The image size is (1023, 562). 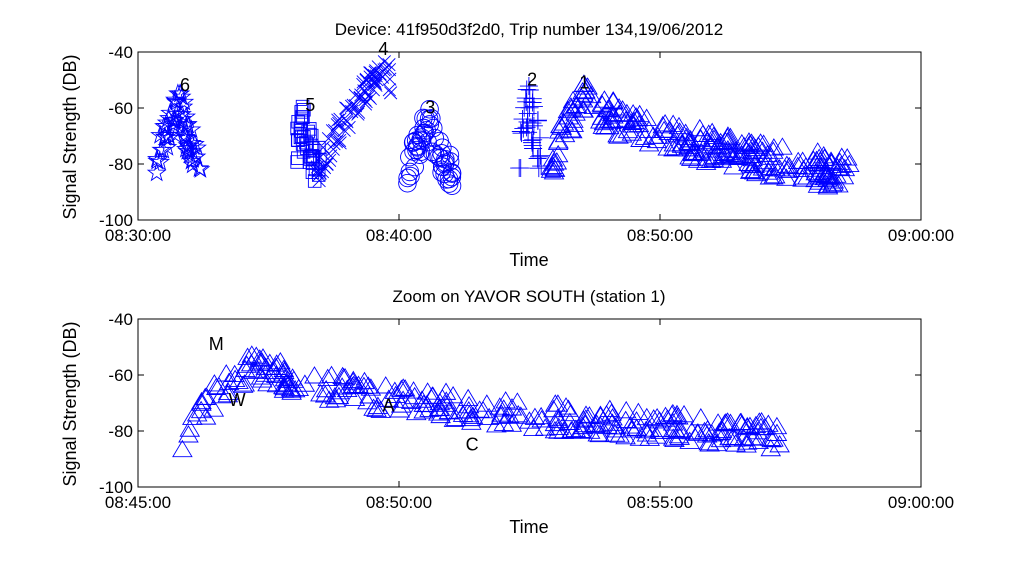 What do you see at coordinates (70, 136) in the screenshot?
I see `top-chart-ylabel: Signal Strength (DB)` at bounding box center [70, 136].